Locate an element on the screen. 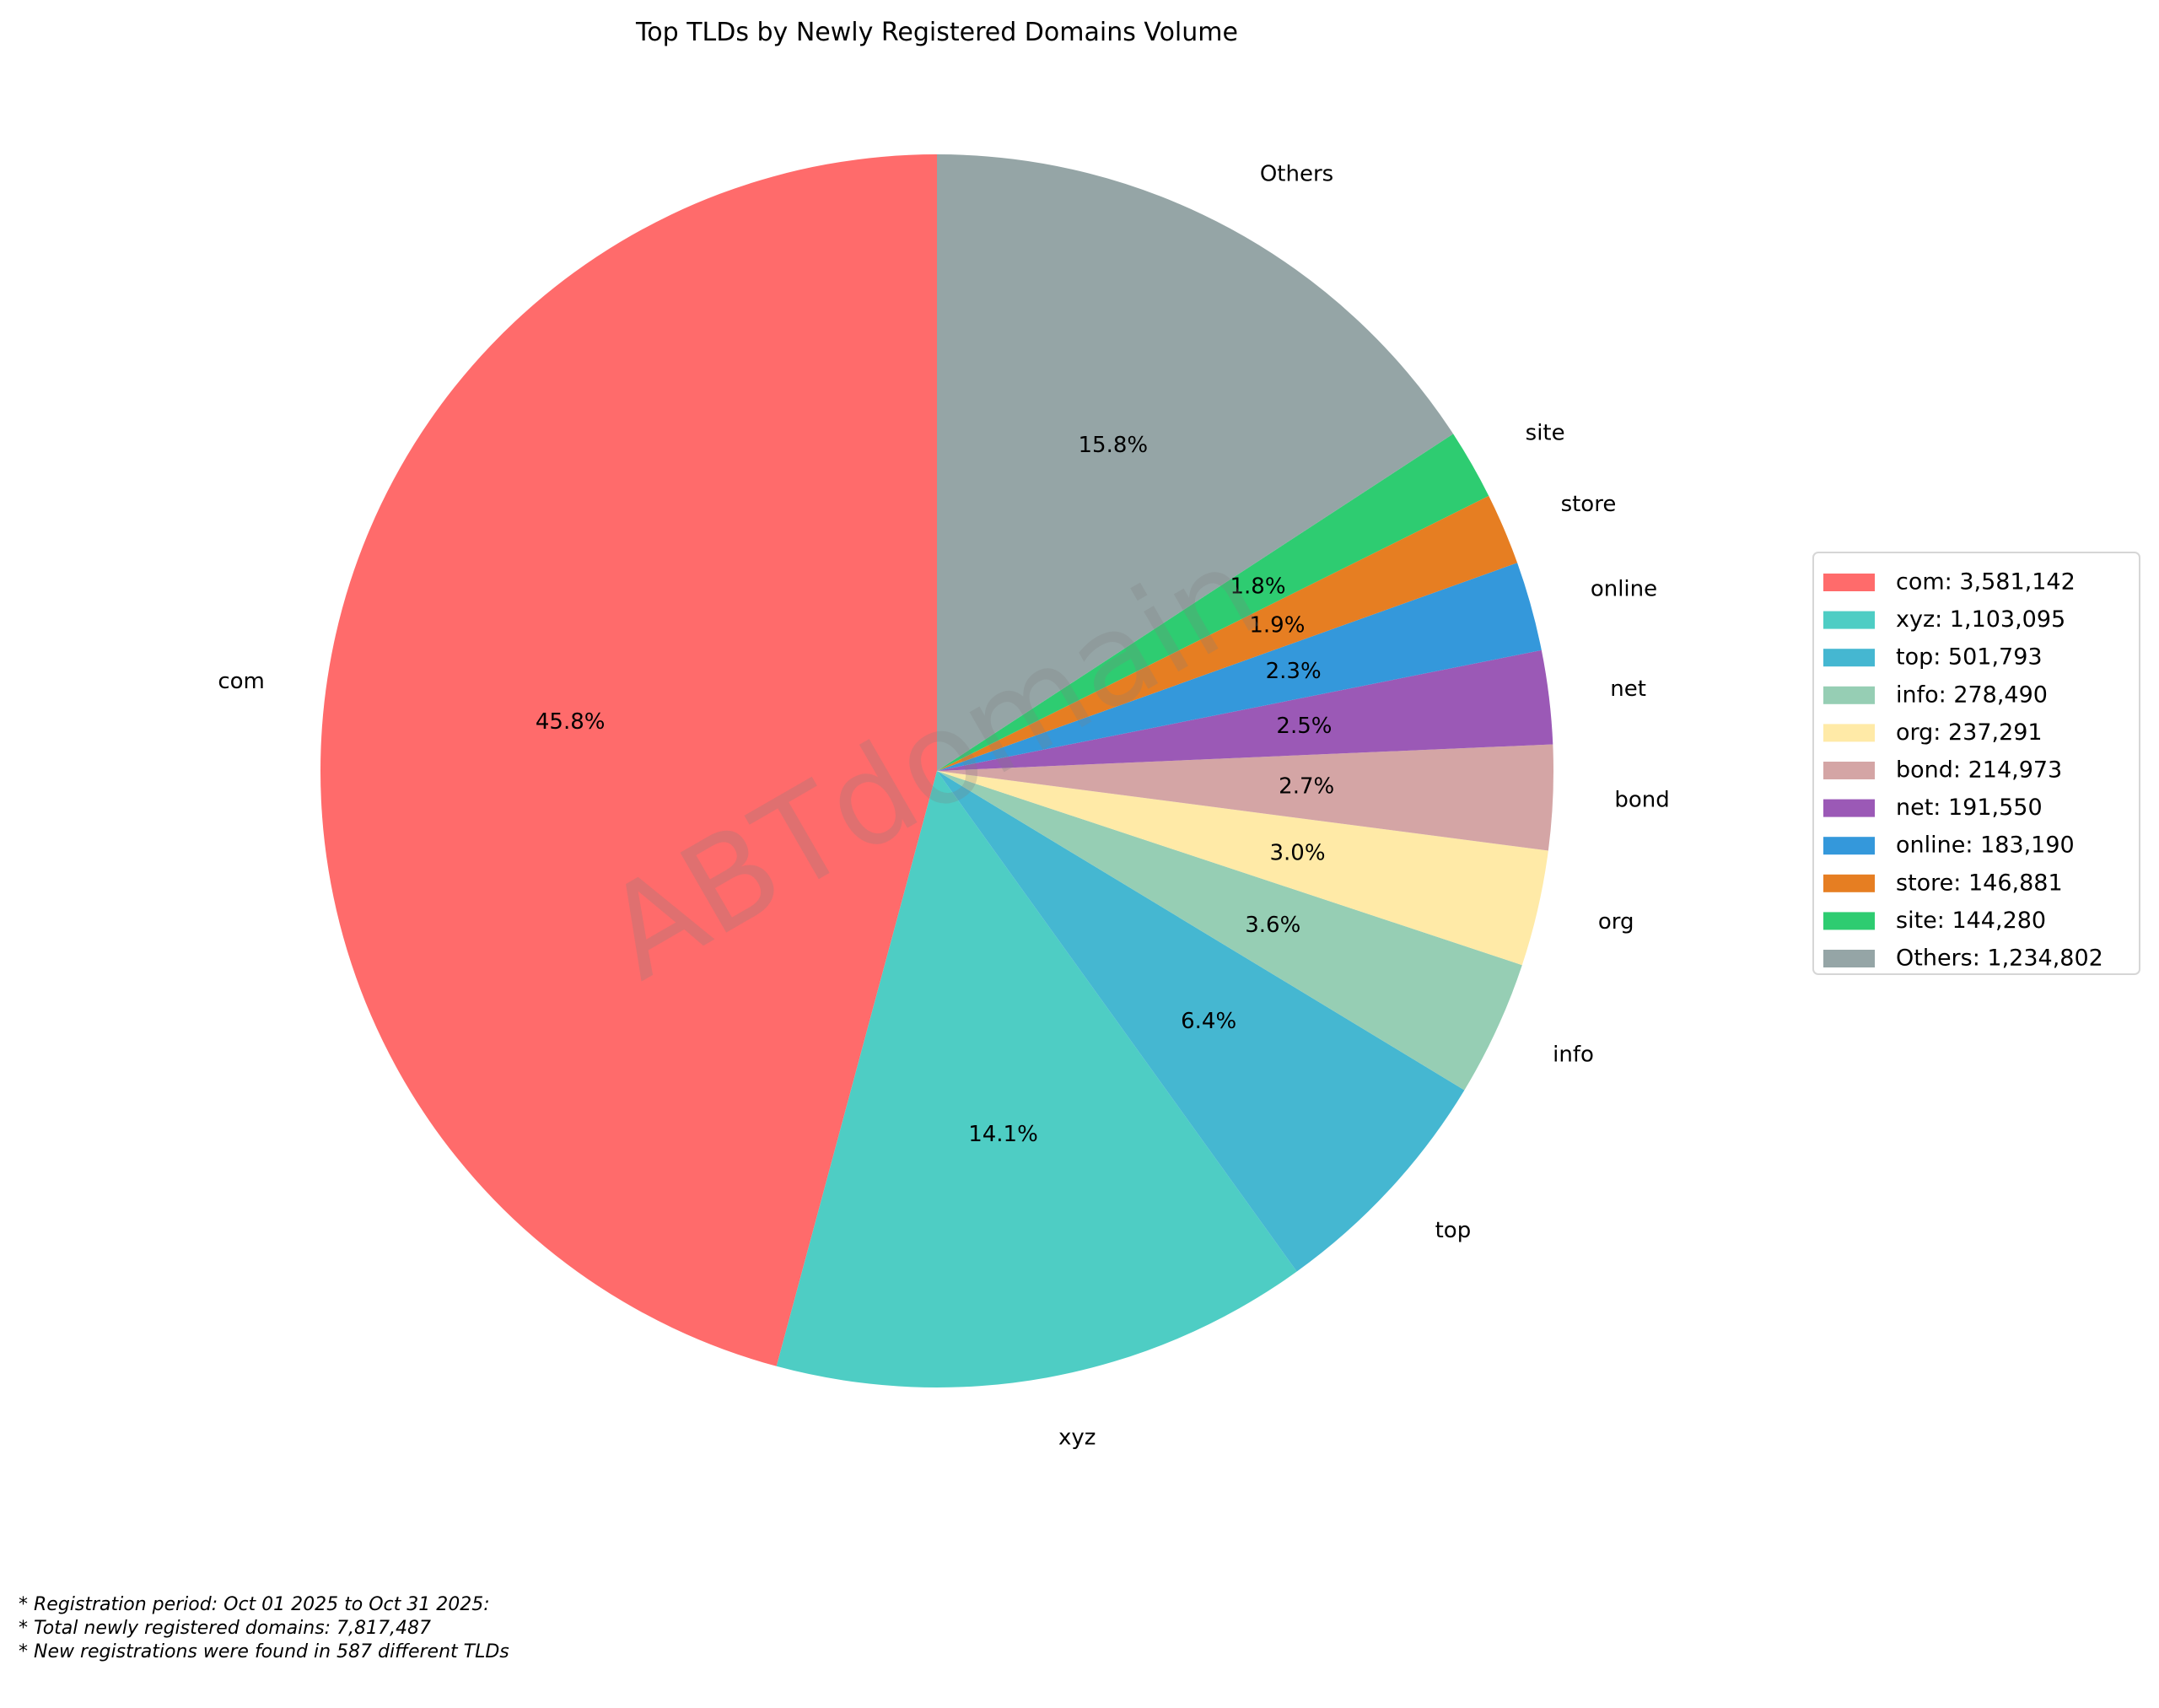 This screenshot has width=2159, height=1708. percent-label-com: 45.8% is located at coordinates (571, 722).